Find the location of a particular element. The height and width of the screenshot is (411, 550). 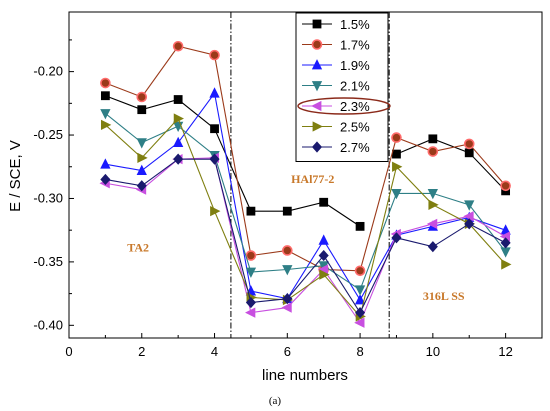

x-tick-label: 0 is located at coordinates (68, 351).